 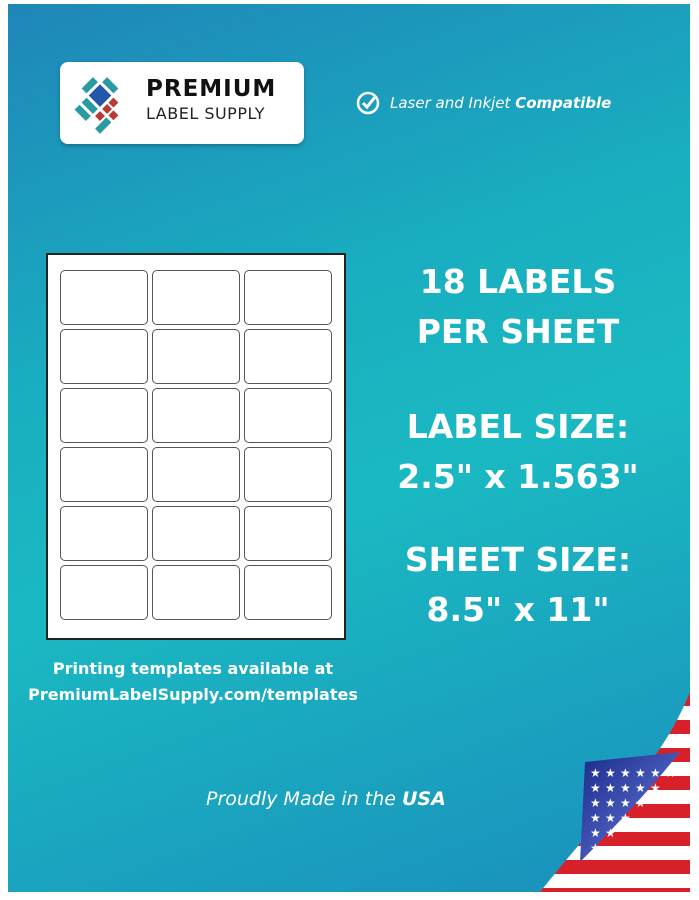 I want to click on templates-url: PremiumLabelSupply.com/templates, so click(x=193, y=694).